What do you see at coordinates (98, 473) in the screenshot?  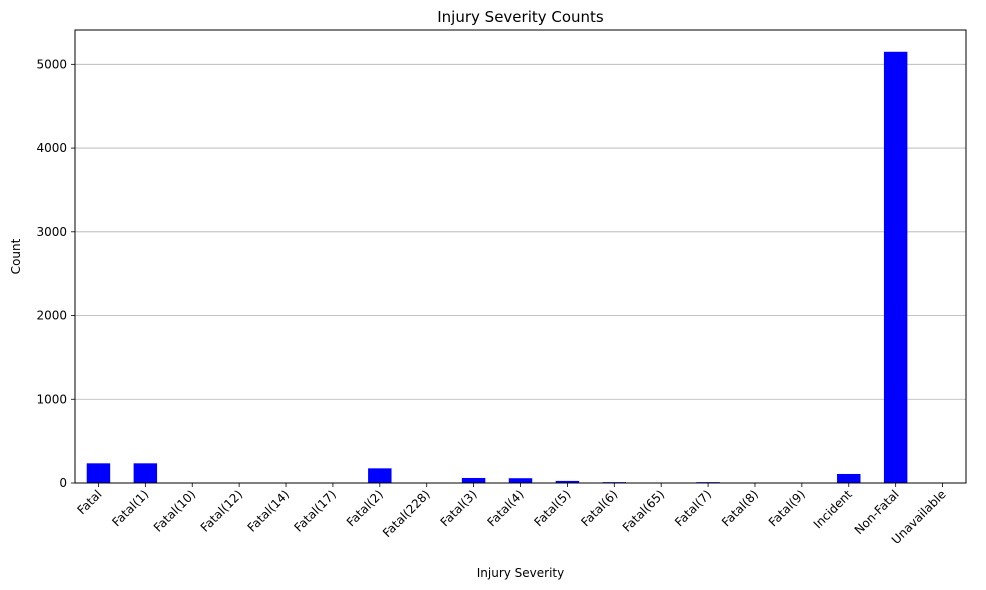 I see `bar-fatal` at bounding box center [98, 473].